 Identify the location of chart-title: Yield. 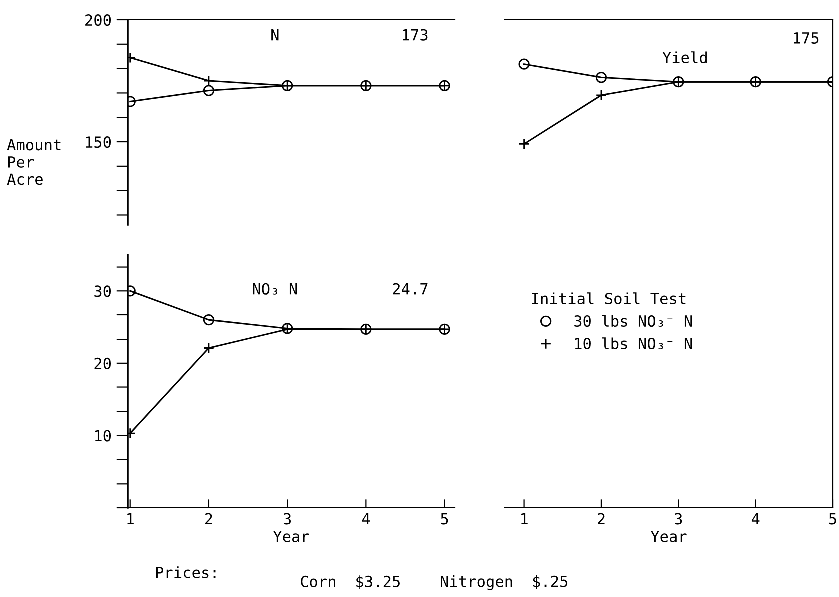
(684, 58).